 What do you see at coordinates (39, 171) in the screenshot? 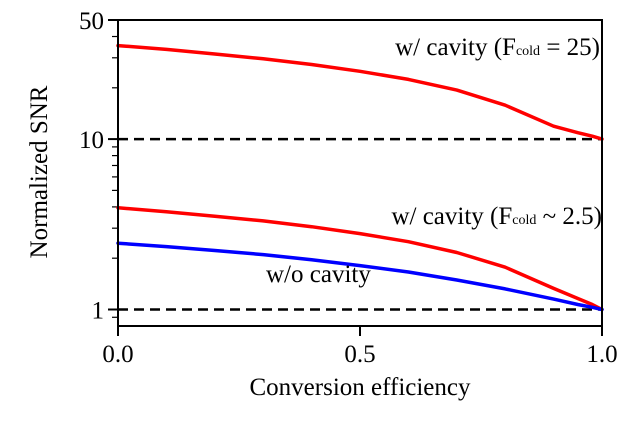
I see `y-axis-title: Normalized SNR` at bounding box center [39, 171].